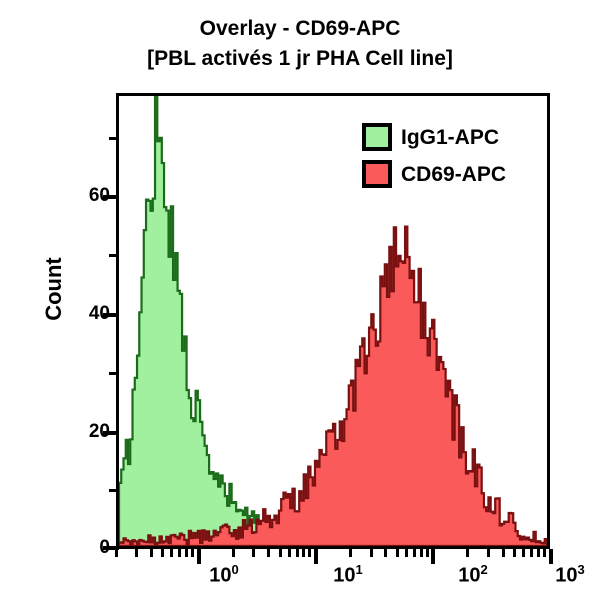 The width and height of the screenshot is (600, 600). Describe the element at coordinates (99, 431) in the screenshot. I see `y-tick-label-20: 20` at that location.